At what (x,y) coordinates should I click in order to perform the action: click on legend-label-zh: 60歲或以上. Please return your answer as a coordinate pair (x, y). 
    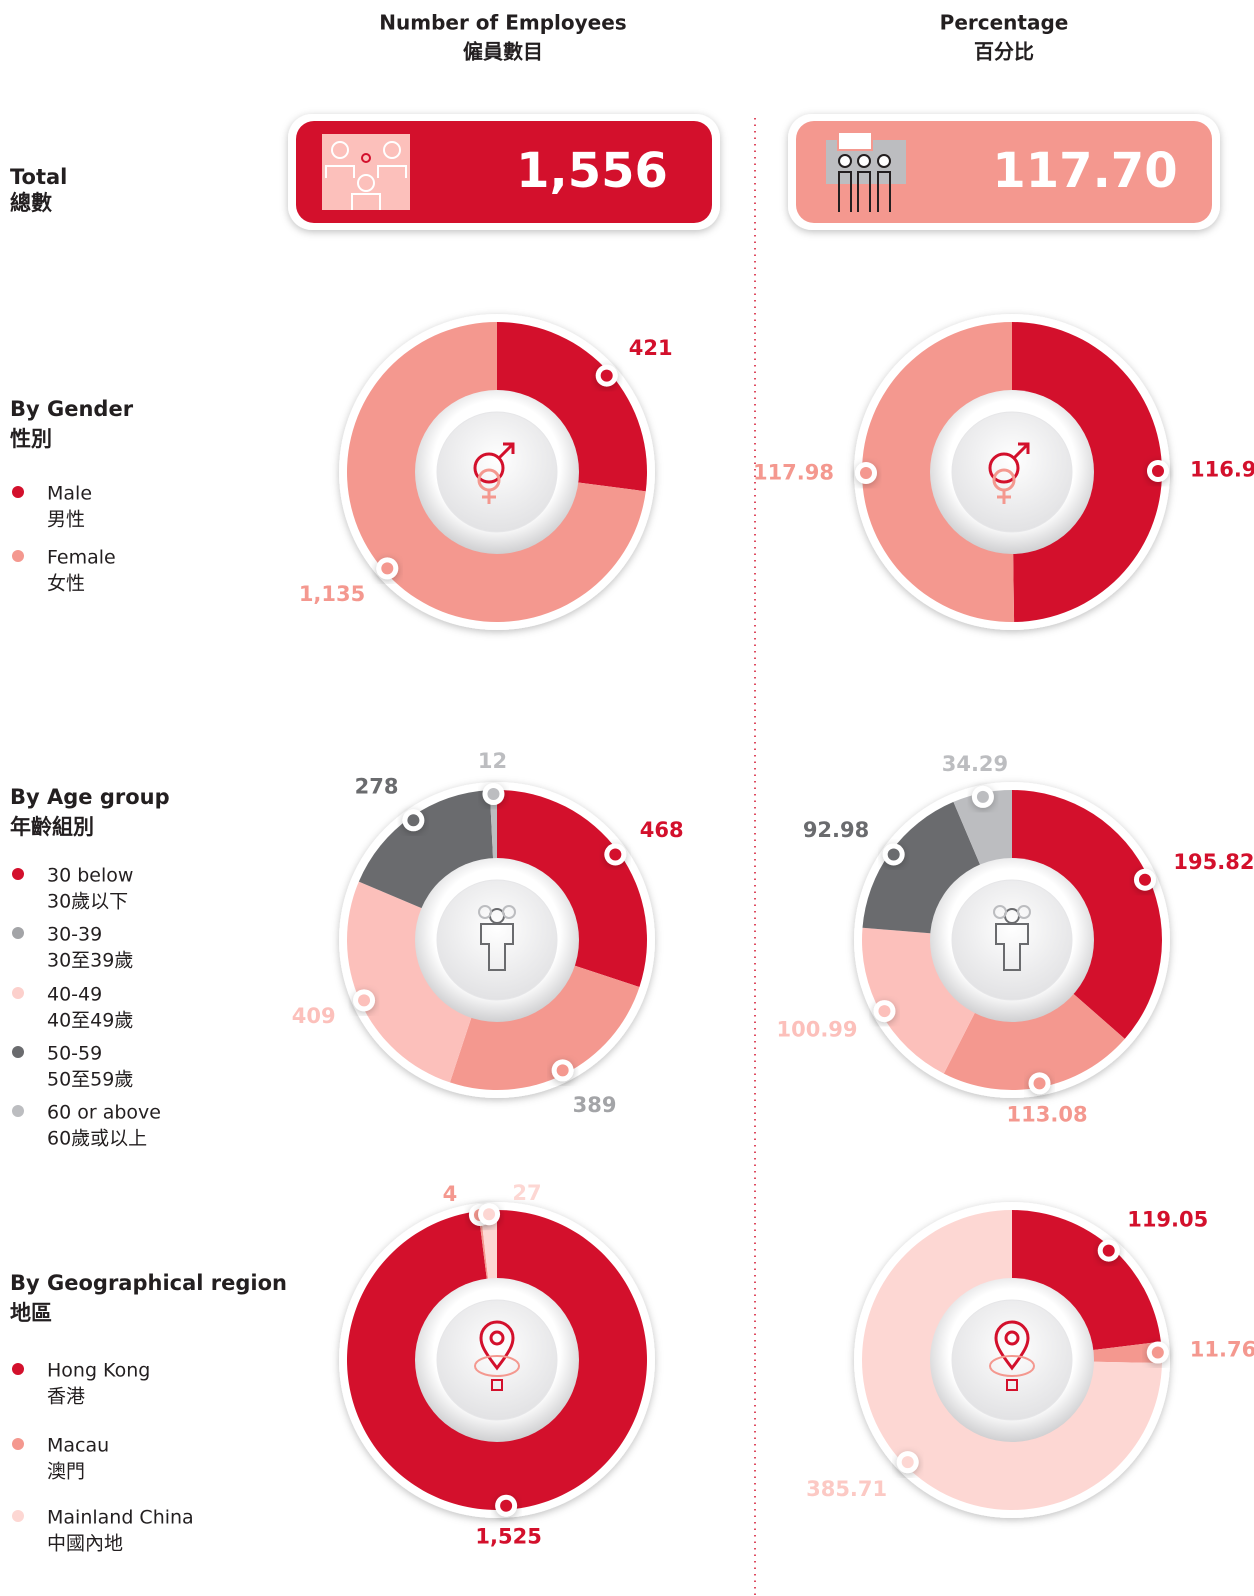
    Looking at the image, I should click on (97, 1139).